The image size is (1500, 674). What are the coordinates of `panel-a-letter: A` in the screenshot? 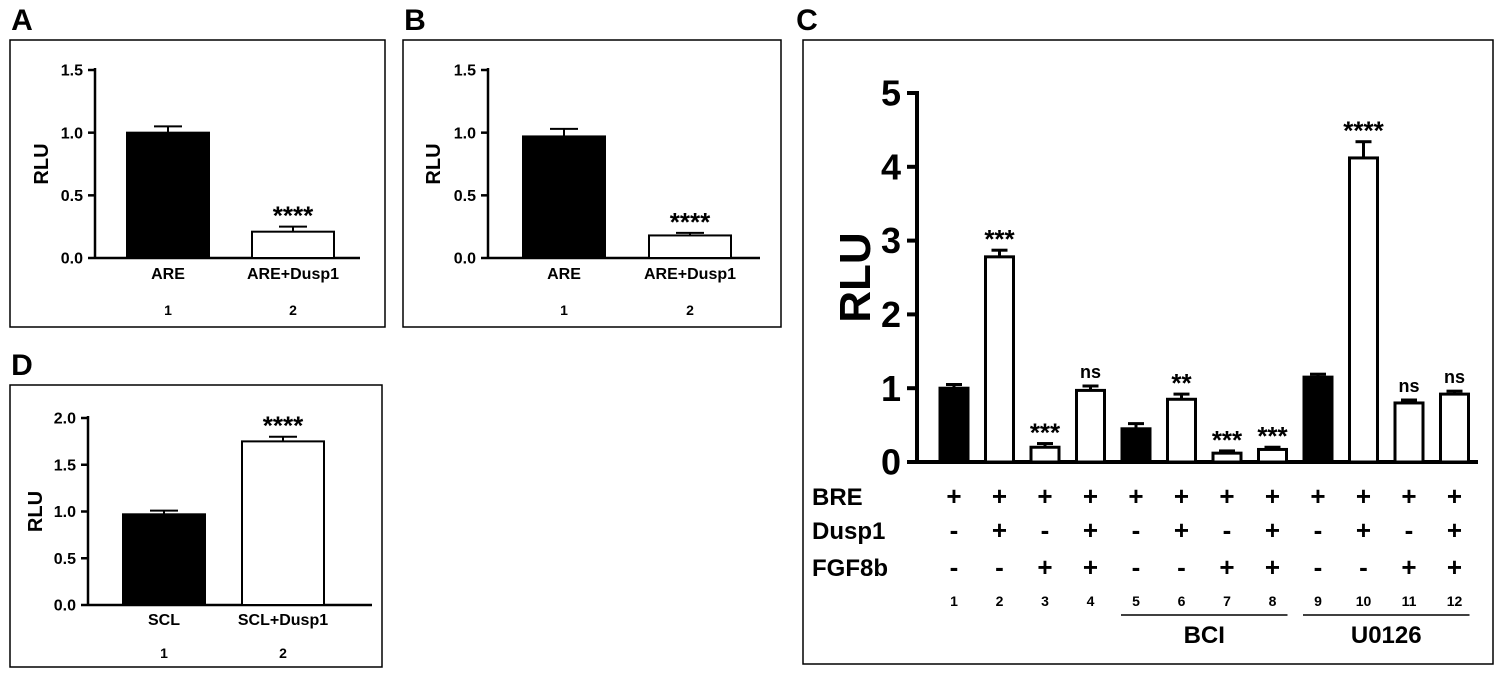 It's located at (22, 20).